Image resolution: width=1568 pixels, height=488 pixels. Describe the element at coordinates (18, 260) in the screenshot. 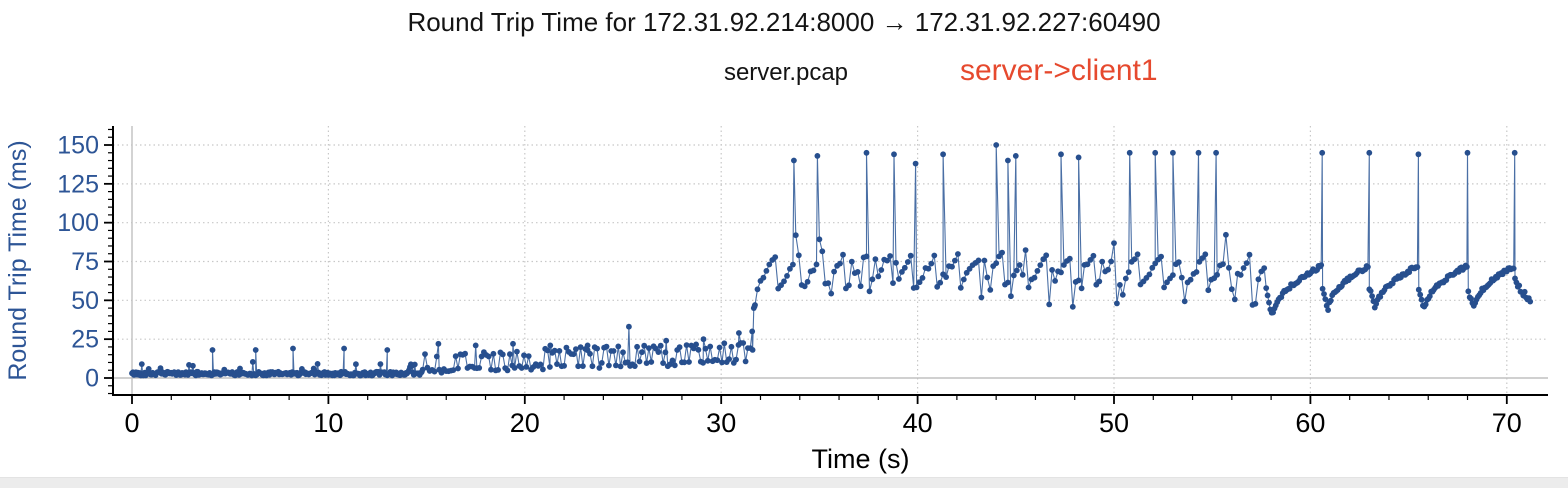

I see `y-axis-title: Round Trip Time (ms)` at that location.